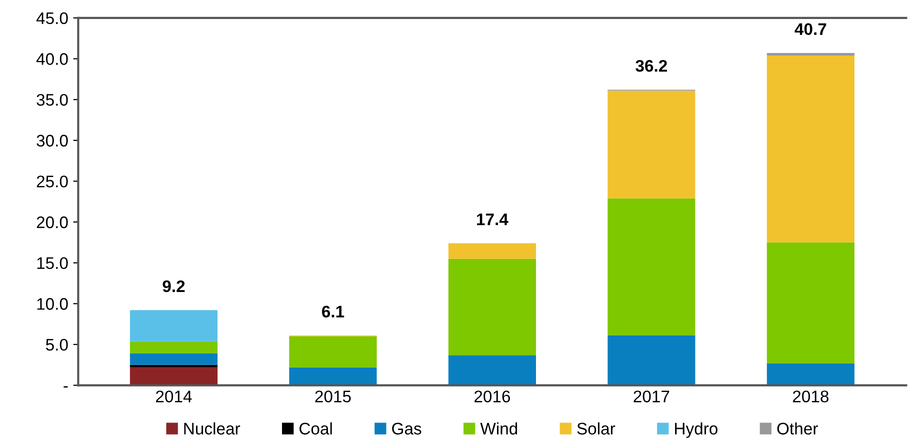  What do you see at coordinates (52, 263) in the screenshot?
I see `y-tick-label: 15.0` at bounding box center [52, 263].